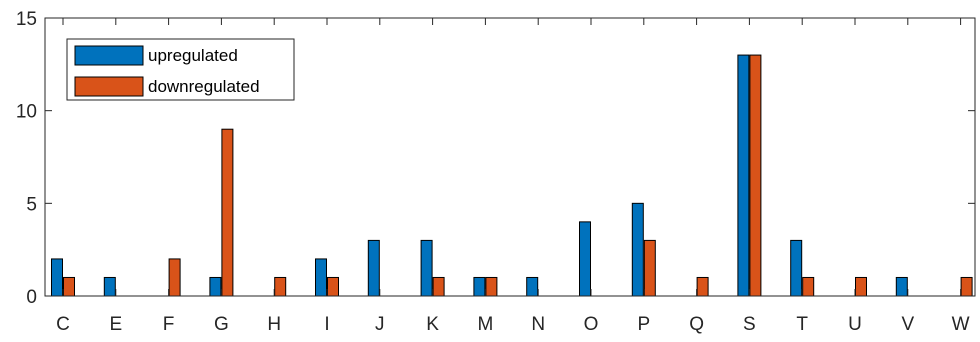 This screenshot has height=342, width=980. I want to click on bar-downregulated-S, so click(755, 175).